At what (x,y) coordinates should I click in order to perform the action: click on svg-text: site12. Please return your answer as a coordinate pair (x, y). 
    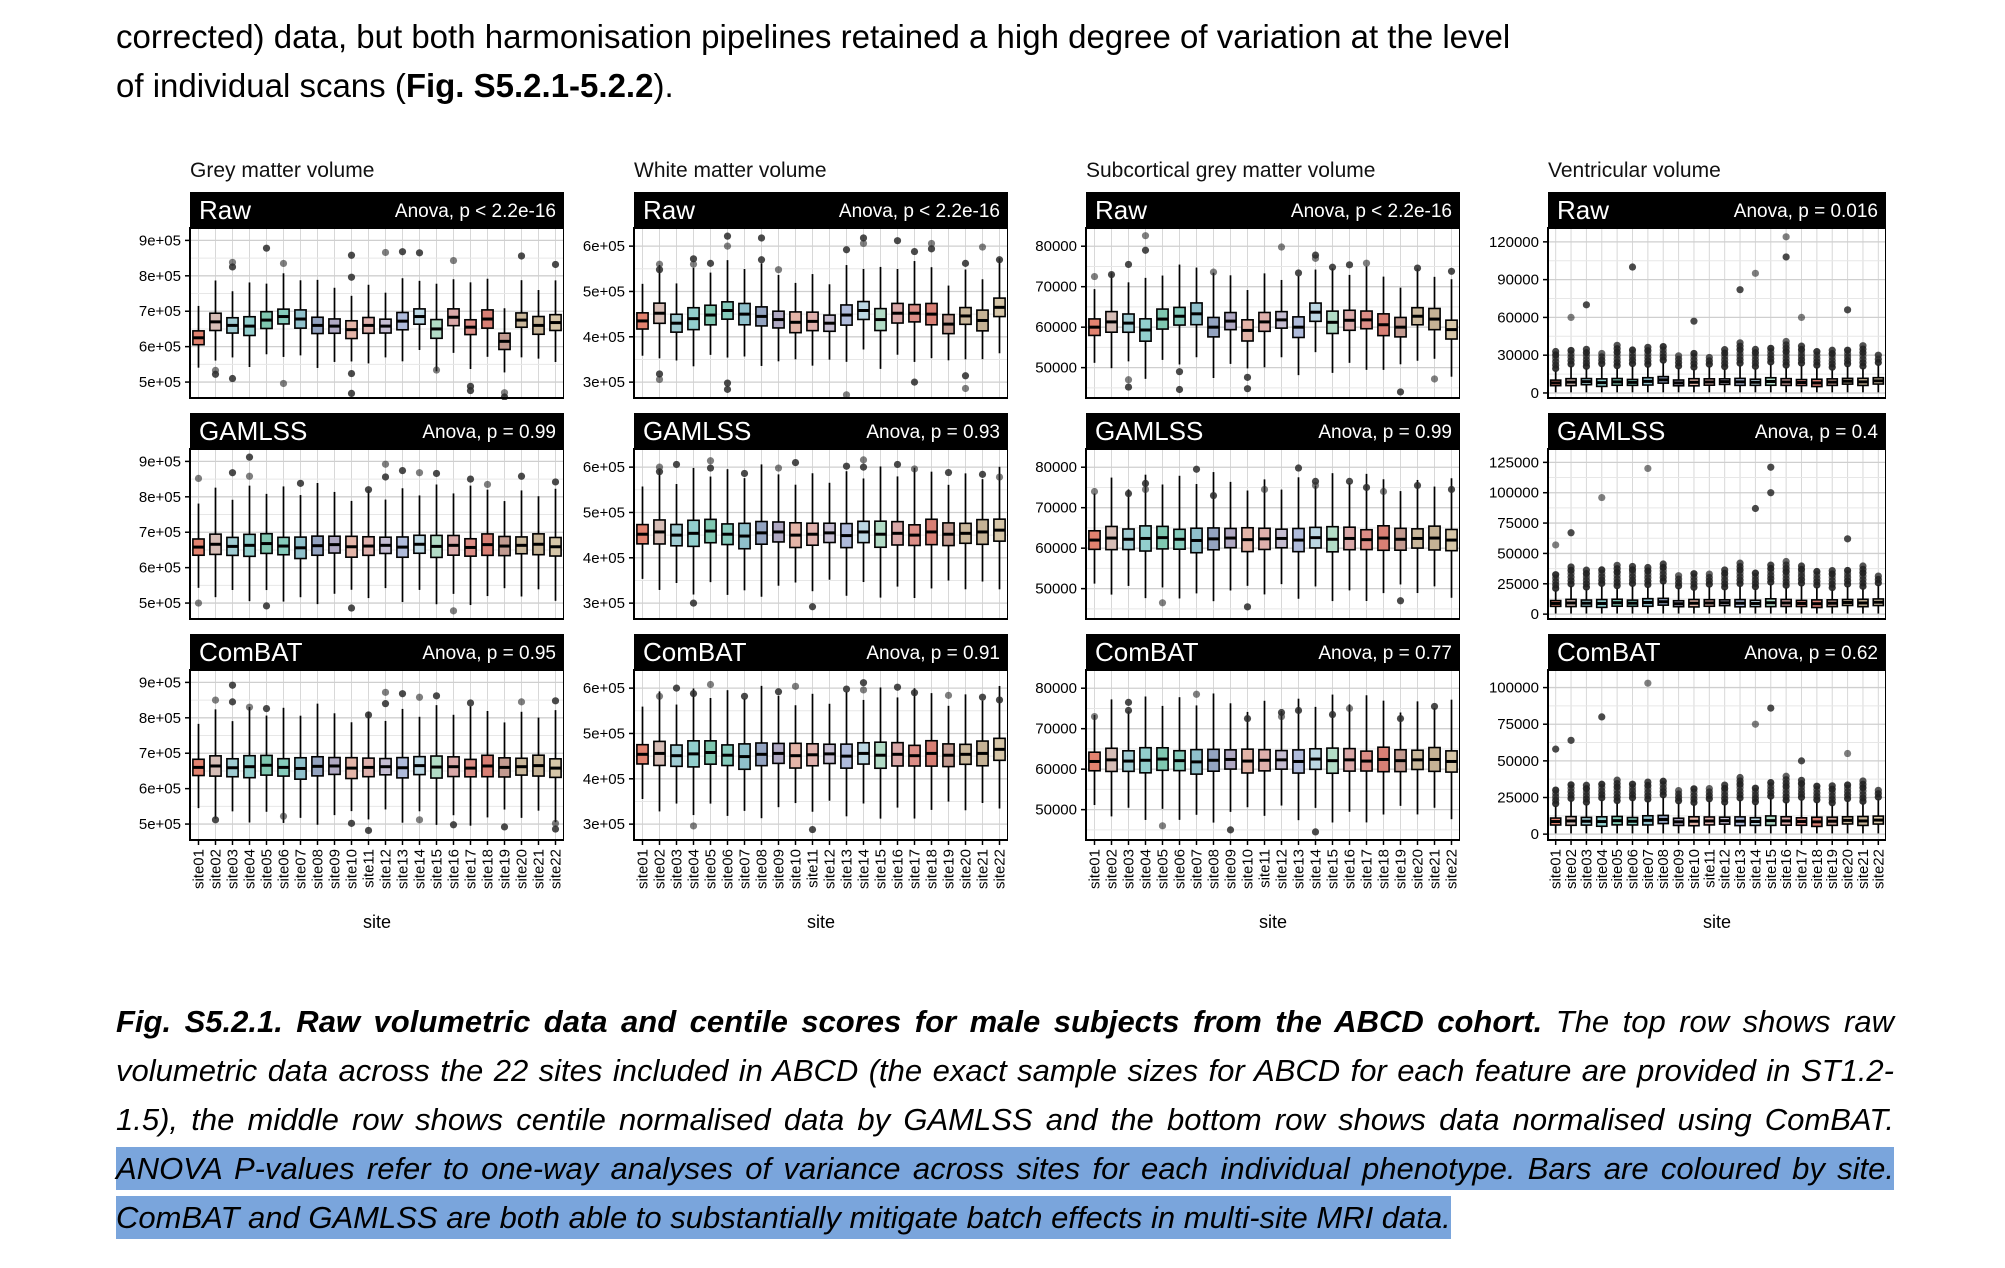
    Looking at the image, I should click on (386, 869).